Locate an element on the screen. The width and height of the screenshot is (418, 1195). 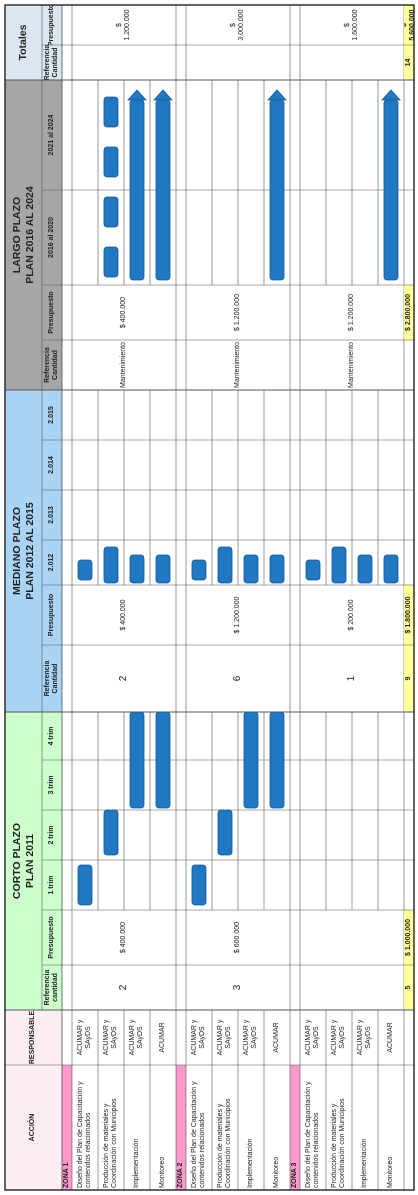
group-title-text: PLAN 2016 AL 2024 is located at coordinates (29, 235).